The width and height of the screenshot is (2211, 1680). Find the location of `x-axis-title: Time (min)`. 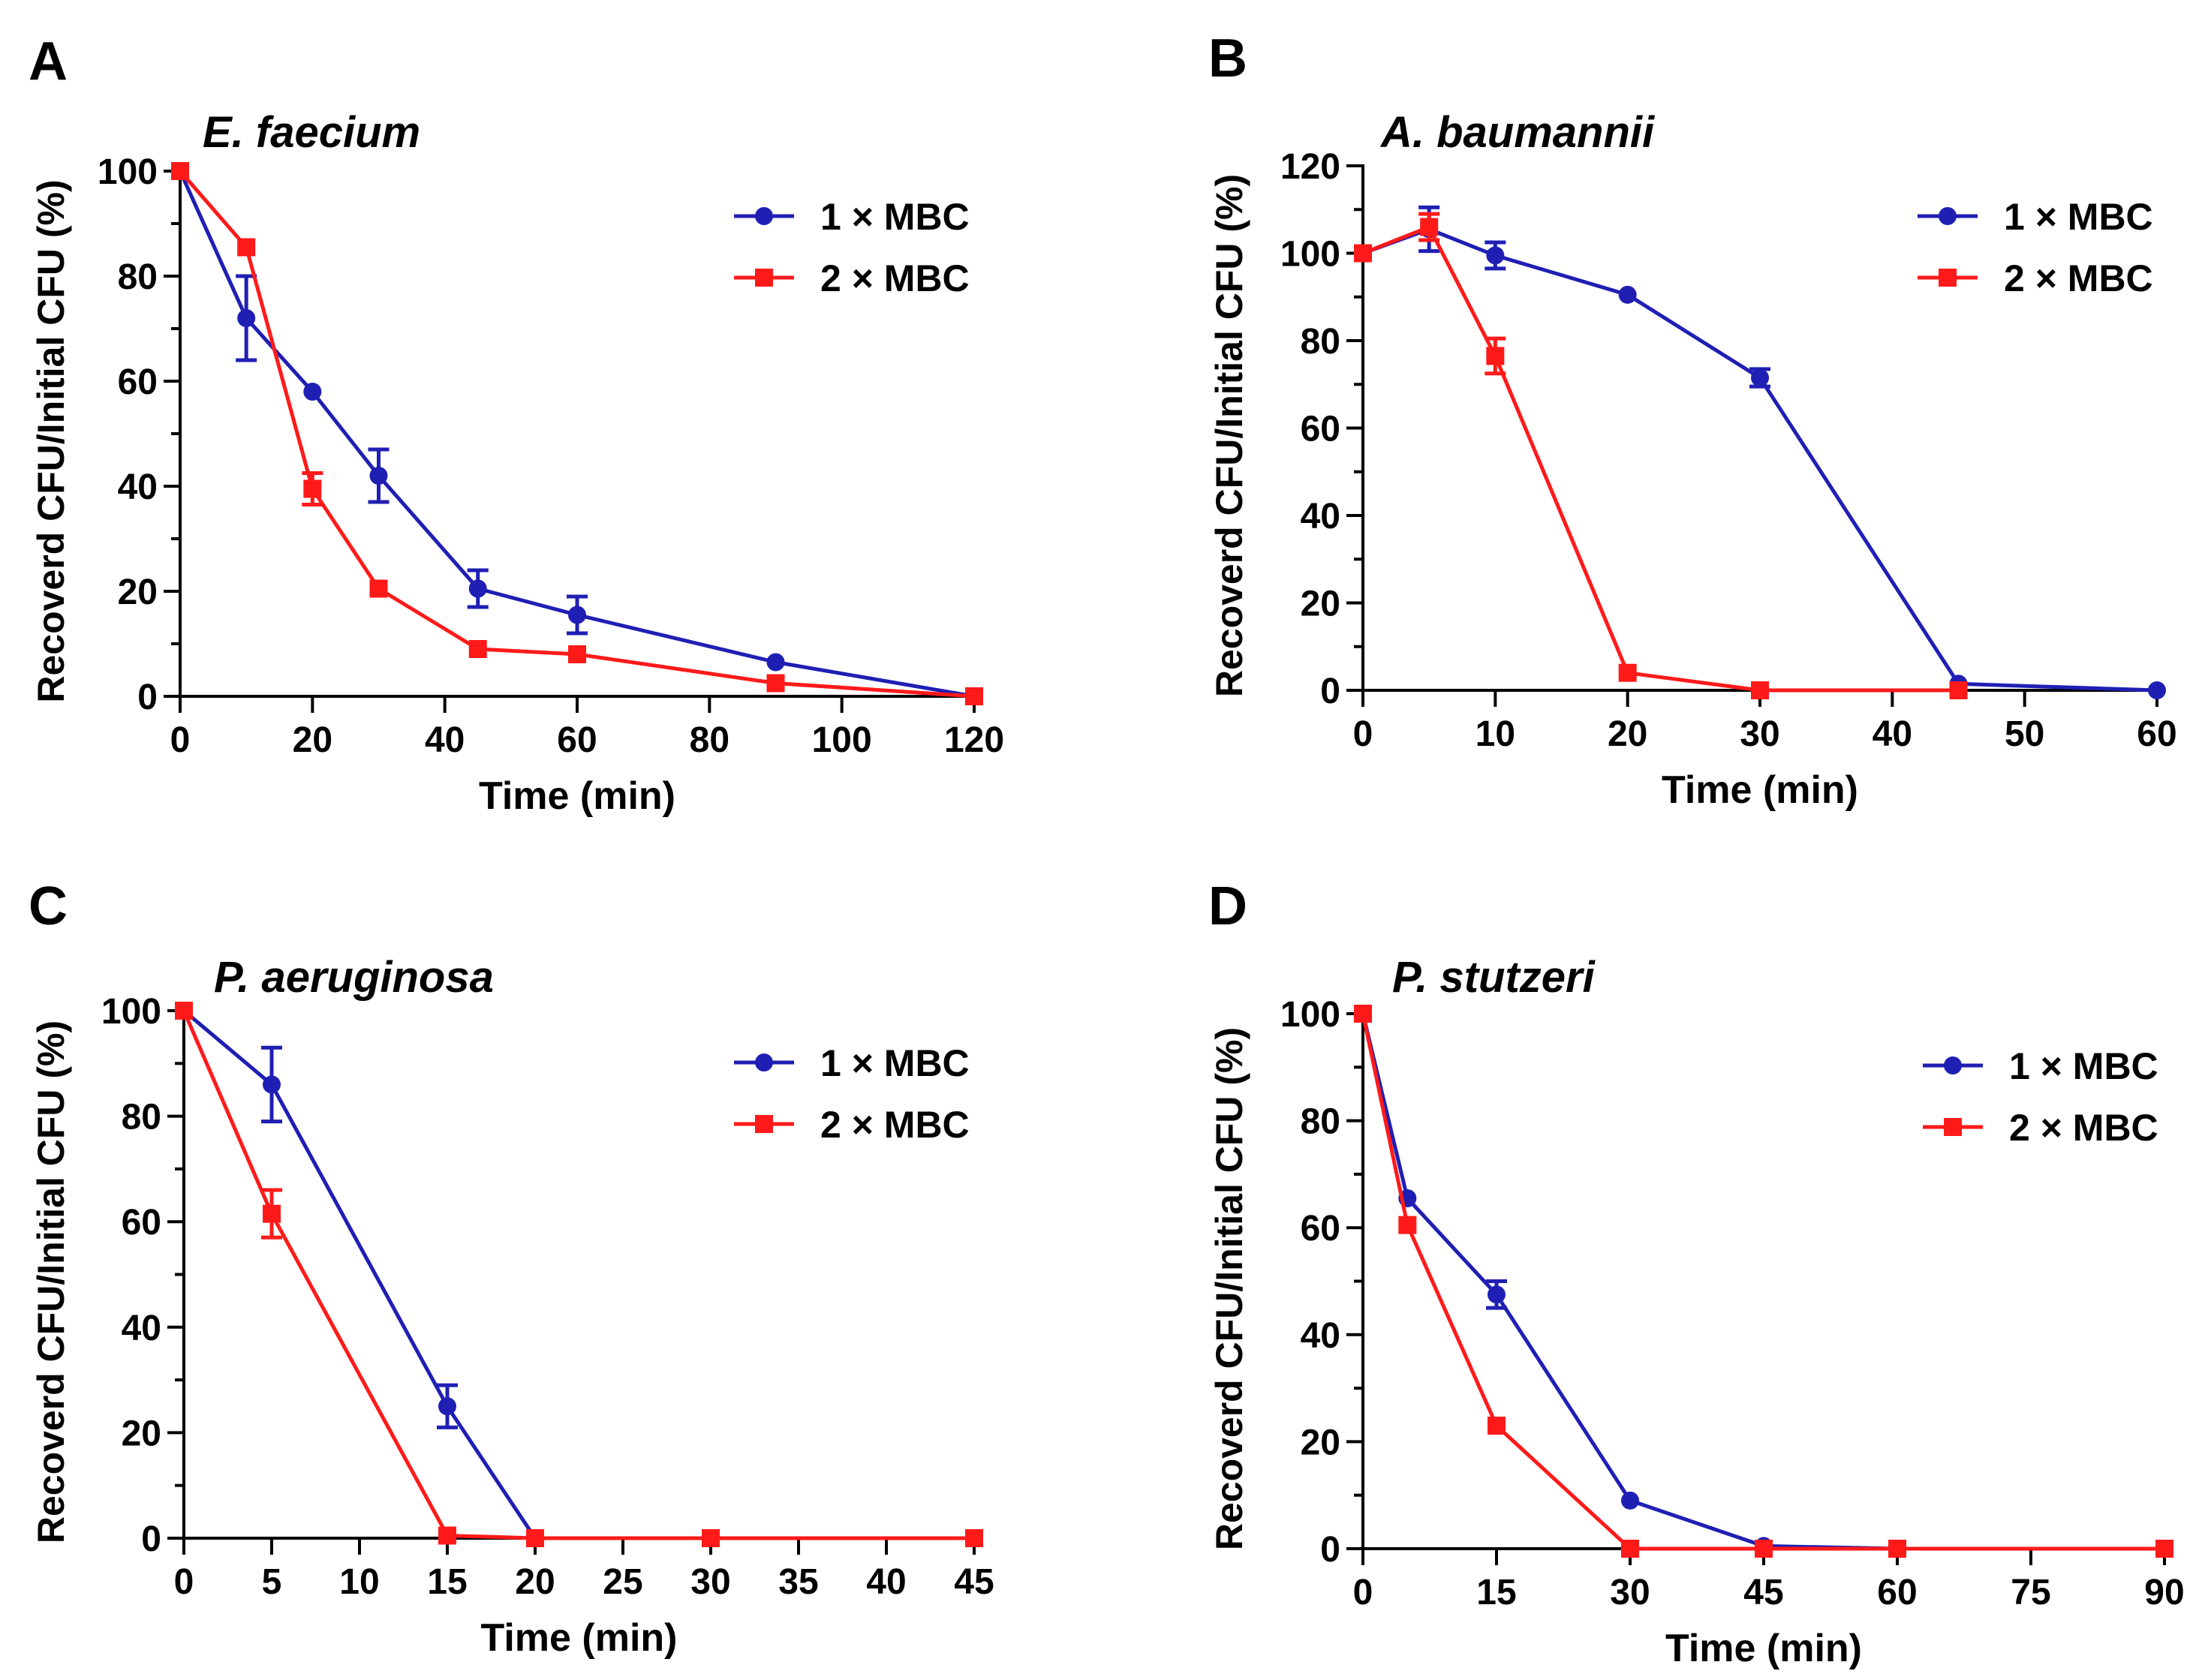

x-axis-title: Time (min) is located at coordinates (579, 1638).